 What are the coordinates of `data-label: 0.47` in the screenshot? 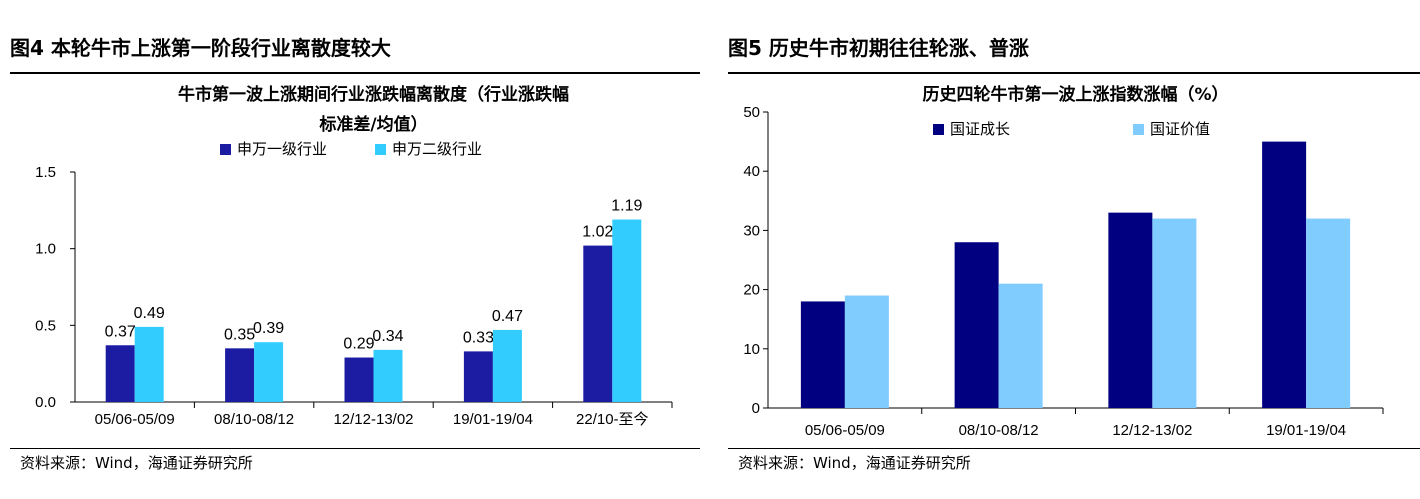 It's located at (507, 316).